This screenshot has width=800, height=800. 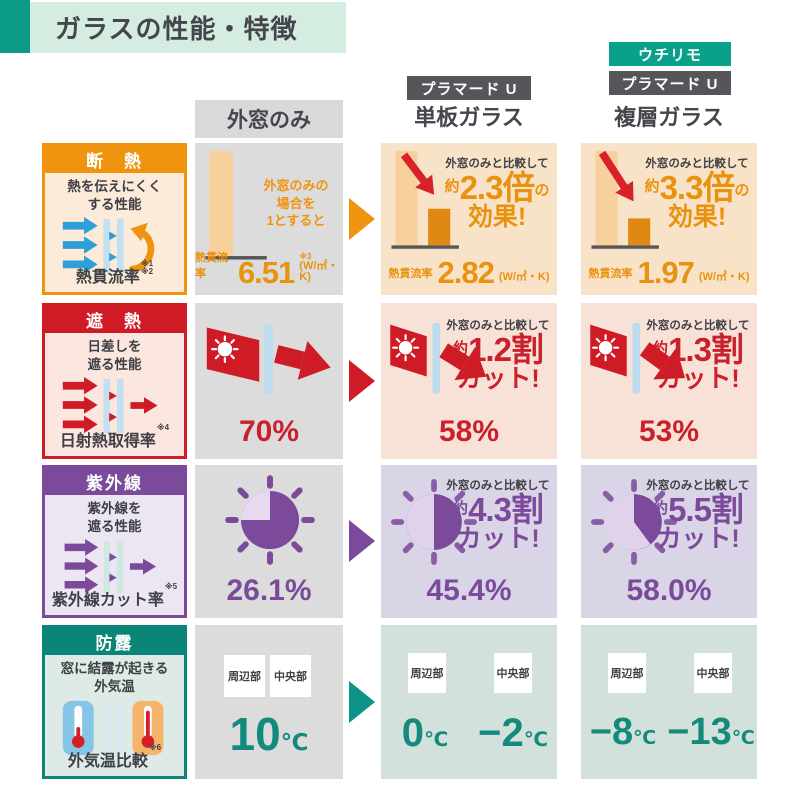 I want to click on cut-claim: 外窓のみと比較して 約4.3割 カット!, so click(x=498, y=517).